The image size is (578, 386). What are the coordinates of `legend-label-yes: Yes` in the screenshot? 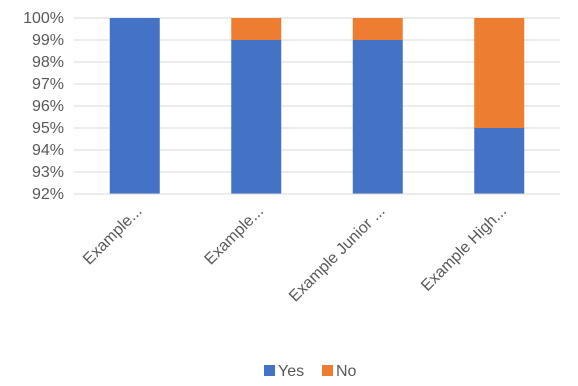 It's located at (291, 371).